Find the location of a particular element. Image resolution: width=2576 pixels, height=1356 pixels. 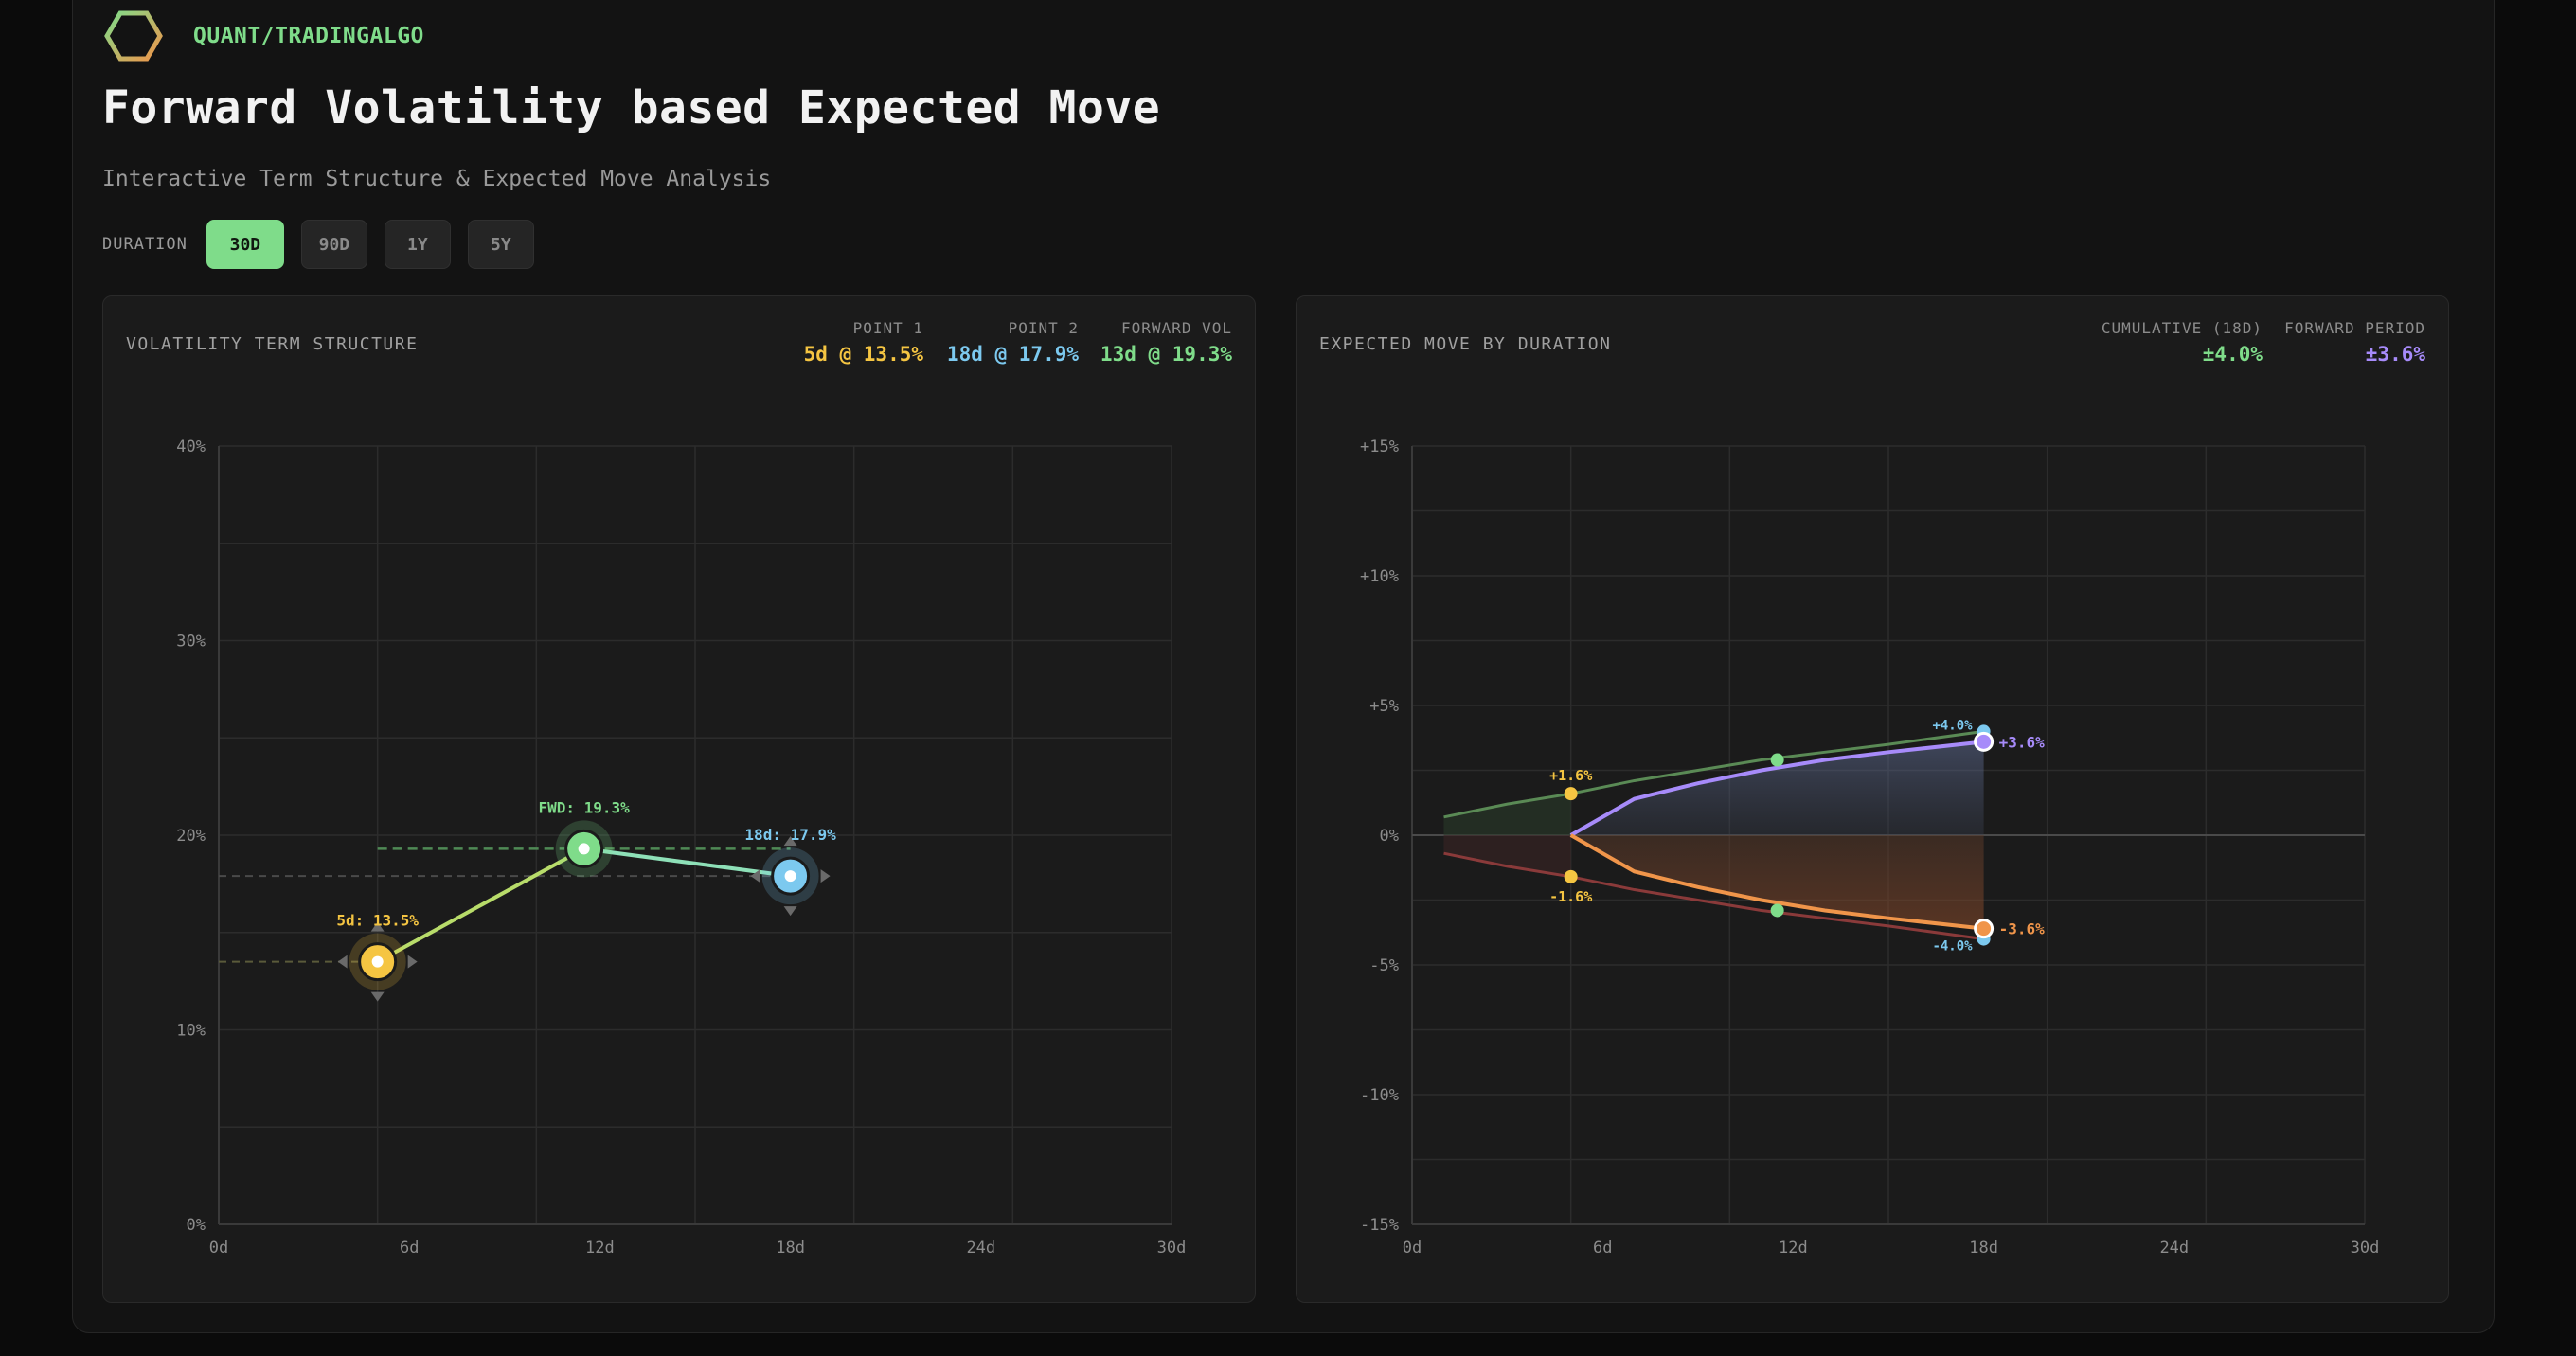

point2-lower-label: -4.0% is located at coordinates (1952, 947).